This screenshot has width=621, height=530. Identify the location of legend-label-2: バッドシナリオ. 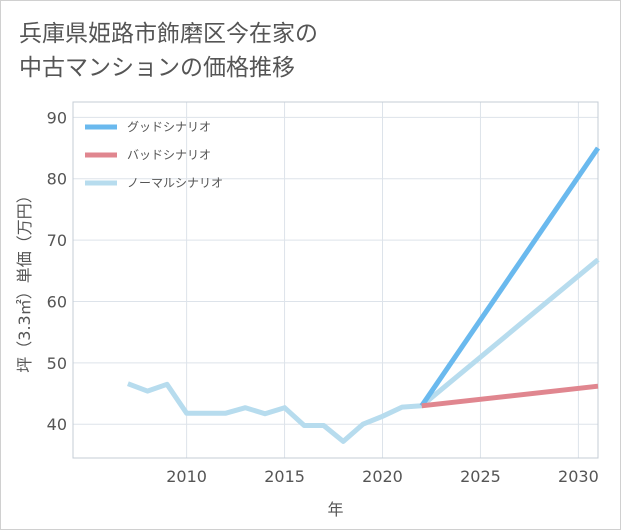
(169, 155).